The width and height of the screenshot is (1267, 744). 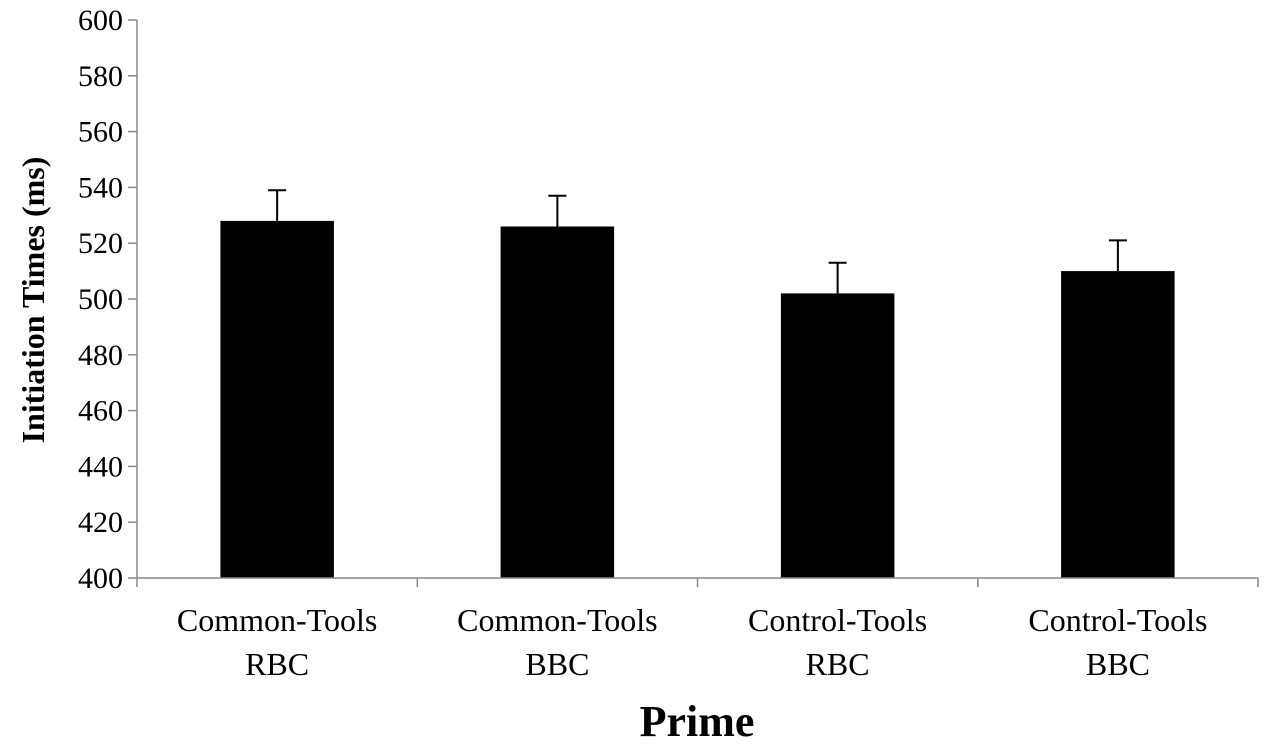 I want to click on y-axis: 400 420 440 460 480 500 520 540 560 580 600, so click(x=108, y=299).